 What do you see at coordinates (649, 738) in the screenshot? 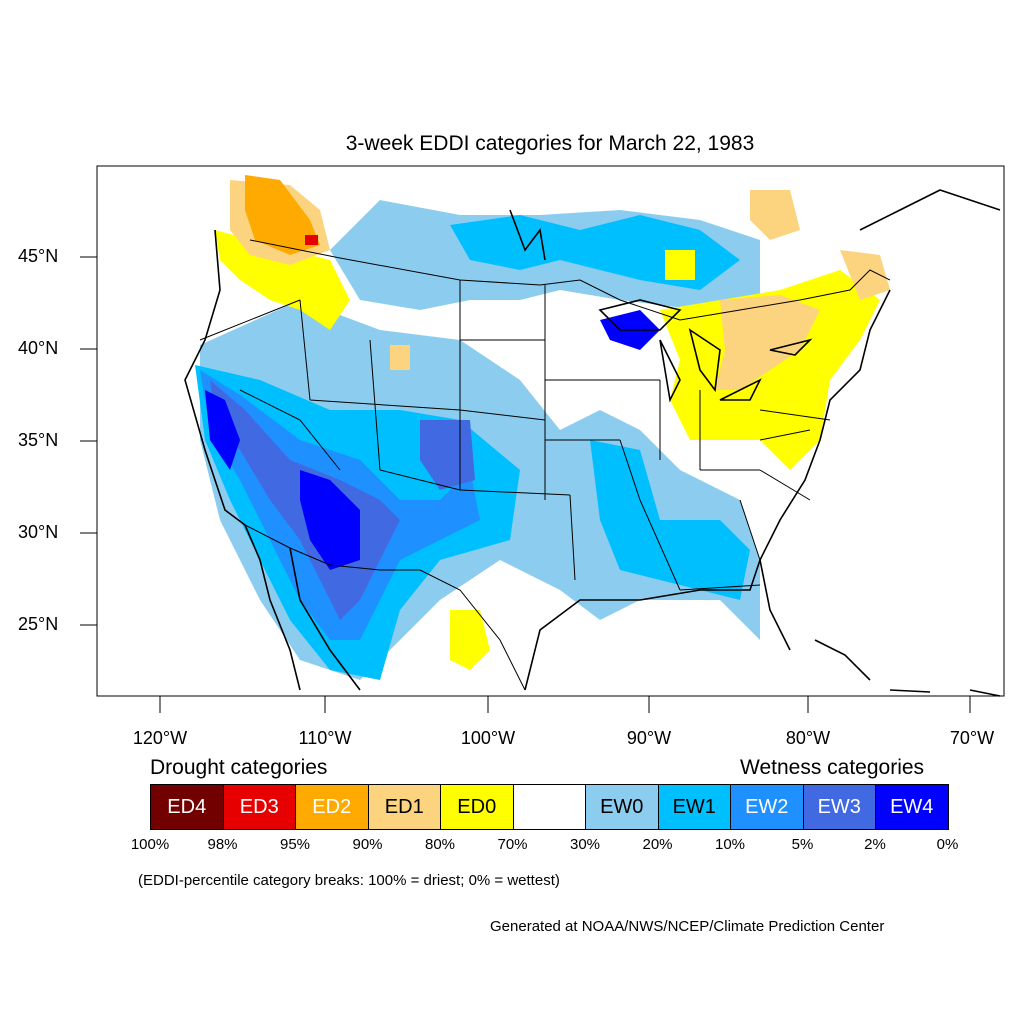
I see `lon-label-90: 90°W` at bounding box center [649, 738].